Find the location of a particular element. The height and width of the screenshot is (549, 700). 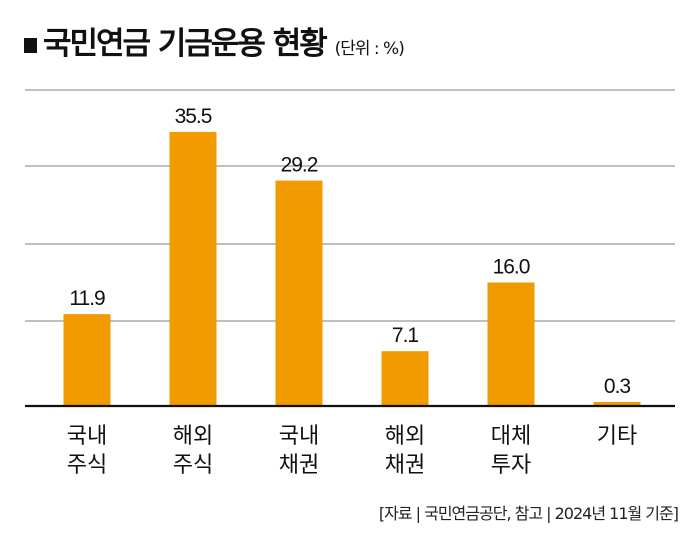

data-label: 11.9 is located at coordinates (87, 298).